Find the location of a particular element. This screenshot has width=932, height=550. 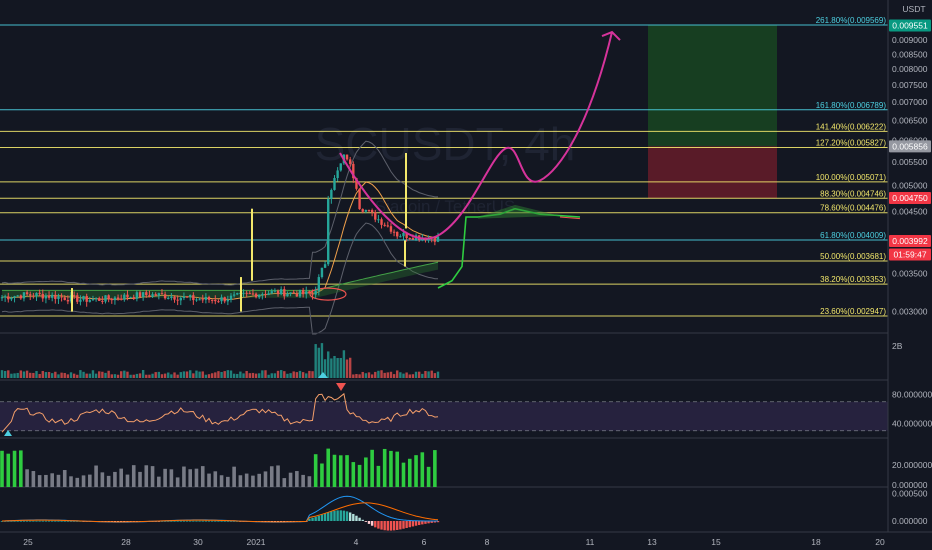

macd-tick-1: 0.000000 is located at coordinates (910, 521).